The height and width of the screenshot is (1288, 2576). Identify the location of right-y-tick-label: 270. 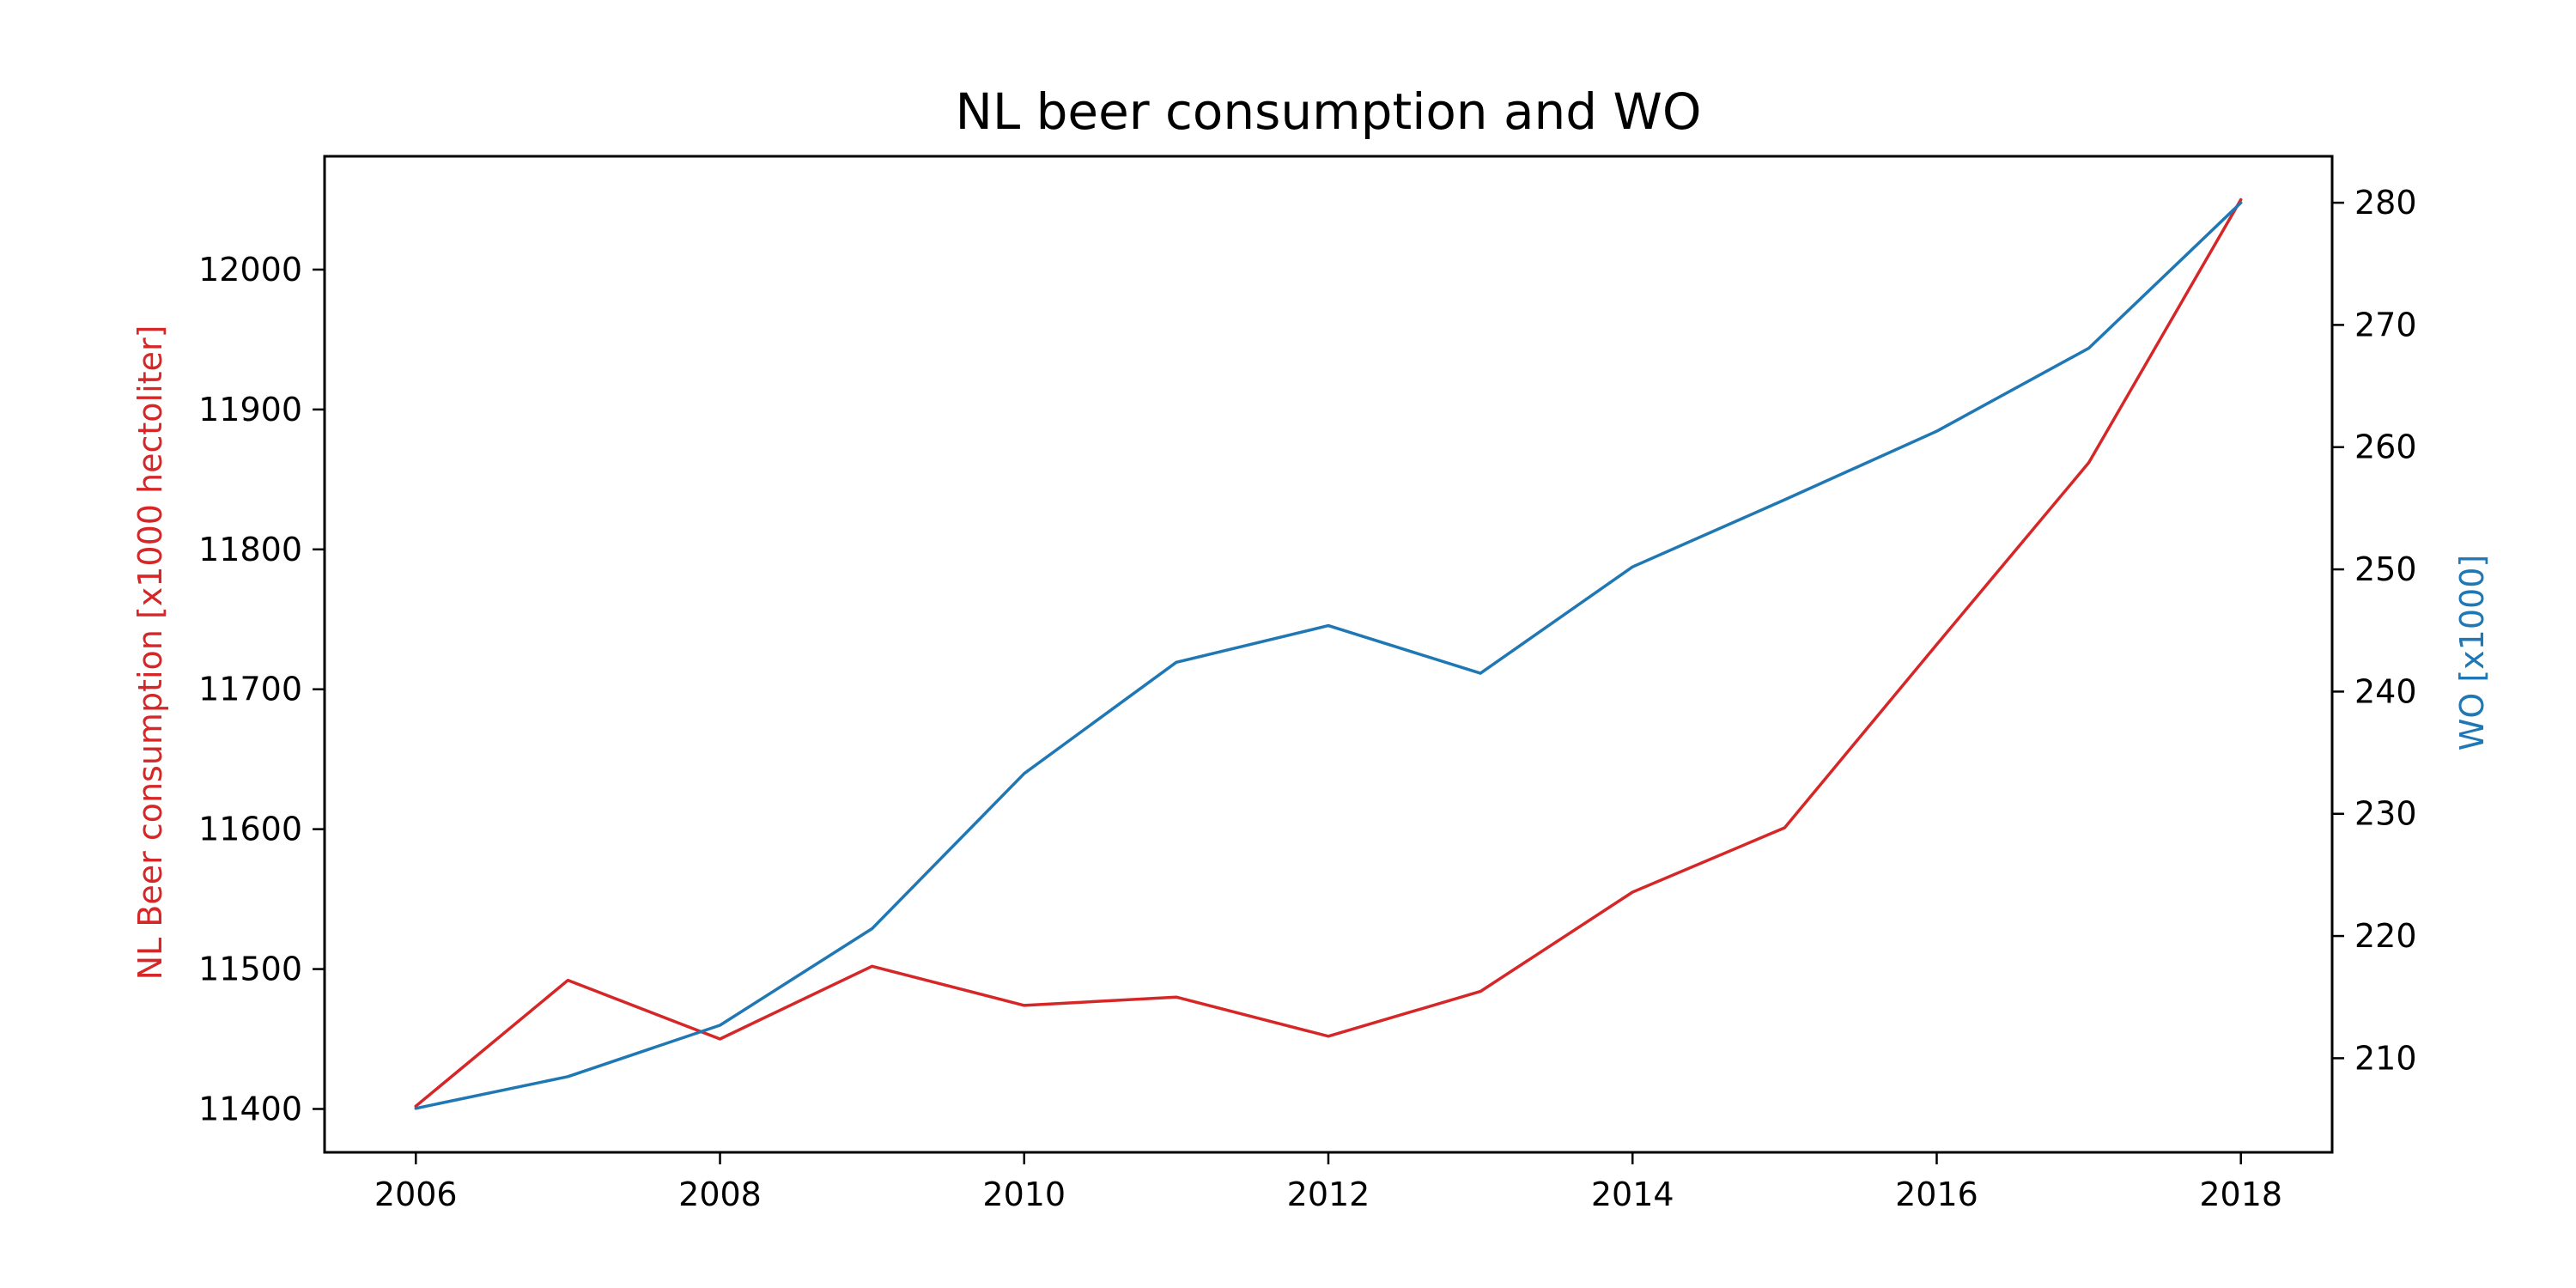
(2385, 324).